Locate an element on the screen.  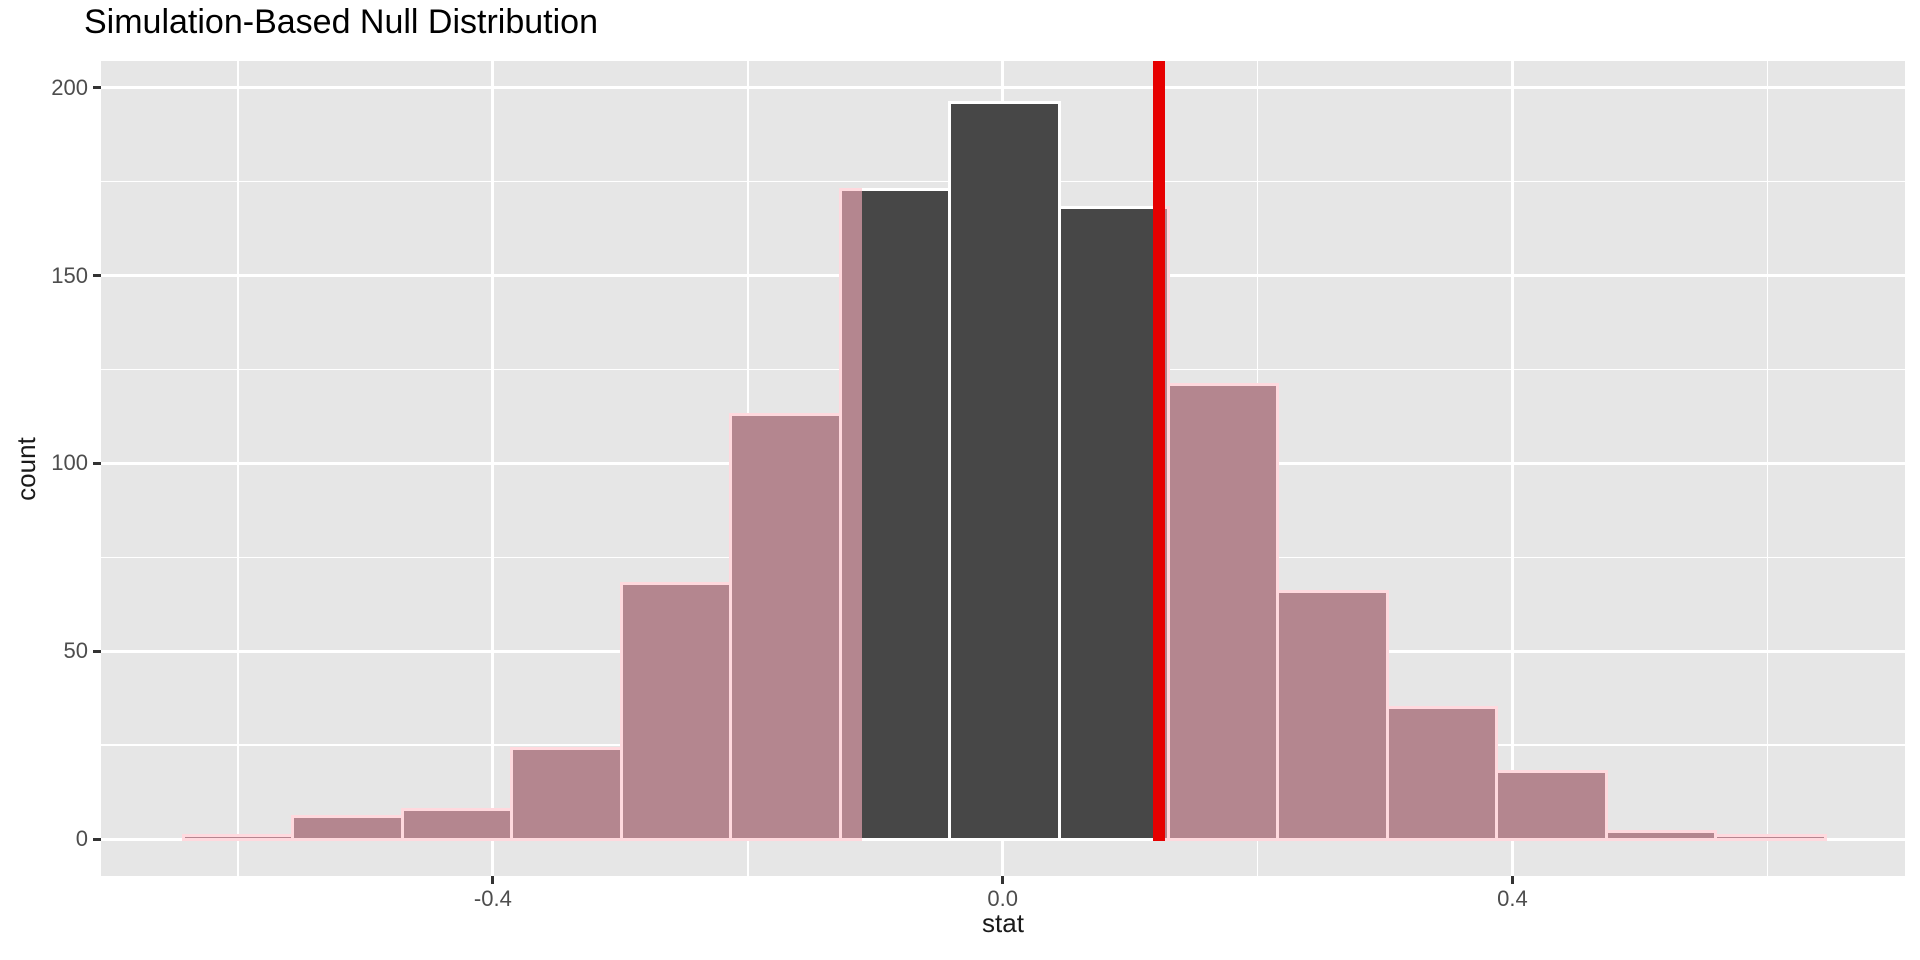
x-tick-label: 0.4 is located at coordinates (1512, 898).